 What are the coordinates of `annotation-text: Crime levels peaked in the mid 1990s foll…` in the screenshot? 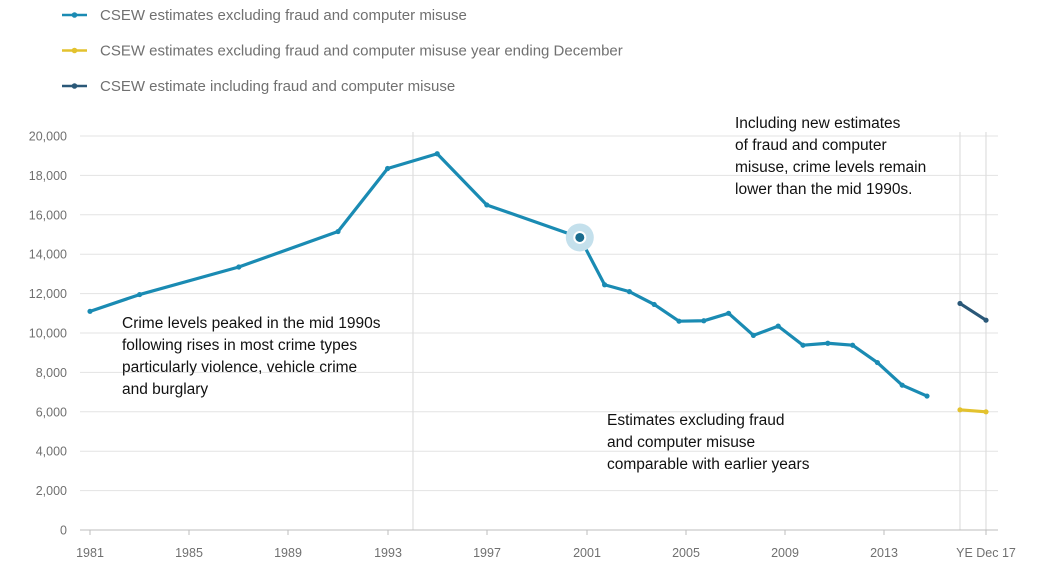 It's located at (251, 356).